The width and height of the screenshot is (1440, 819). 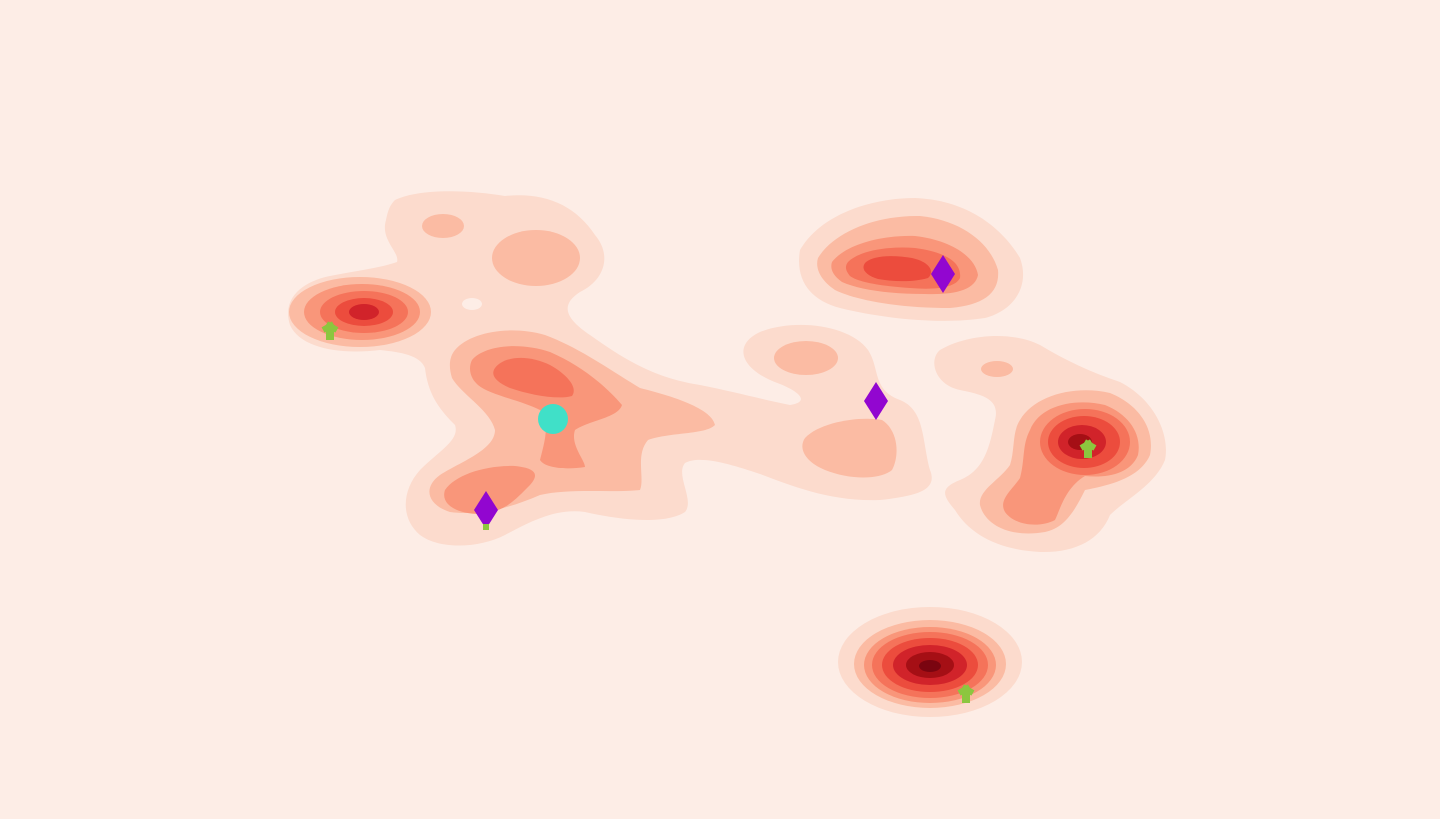 What do you see at coordinates (486, 527) in the screenshot?
I see `tri-branch-stub` at bounding box center [486, 527].